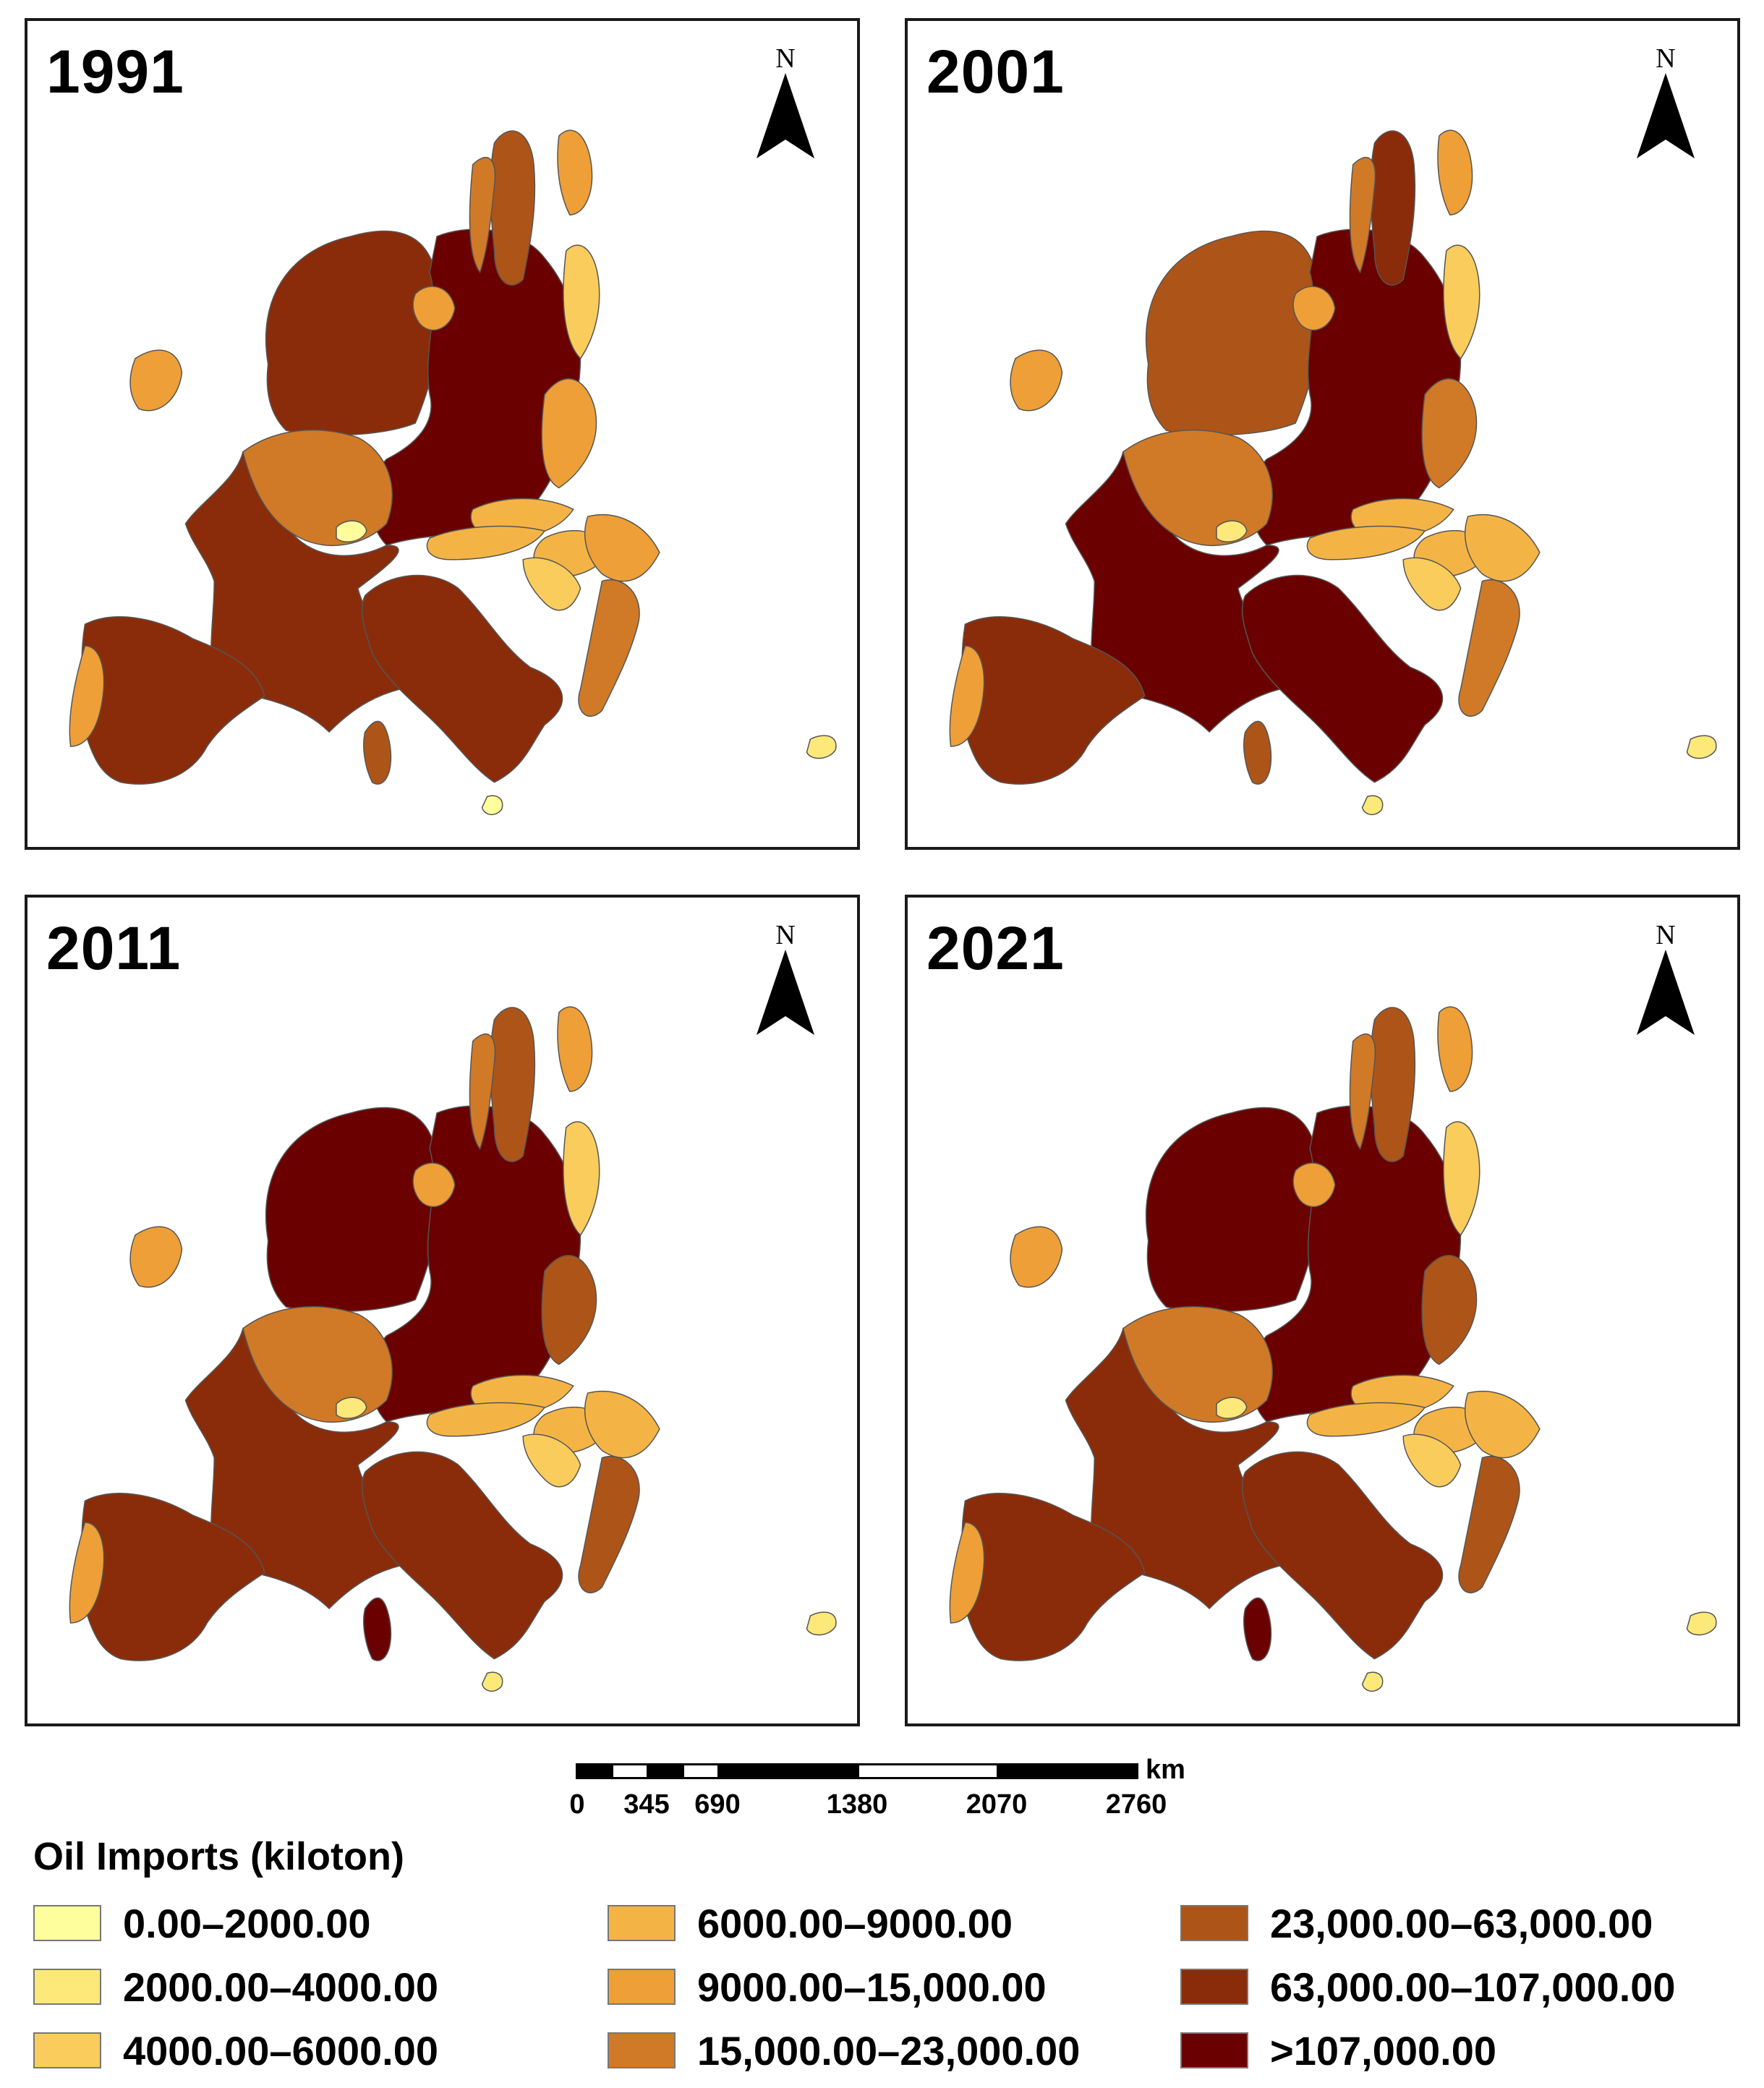 The width and height of the screenshot is (1764, 2088). I want to click on legend-title: Oil Imports (kiloton), so click(218, 1856).